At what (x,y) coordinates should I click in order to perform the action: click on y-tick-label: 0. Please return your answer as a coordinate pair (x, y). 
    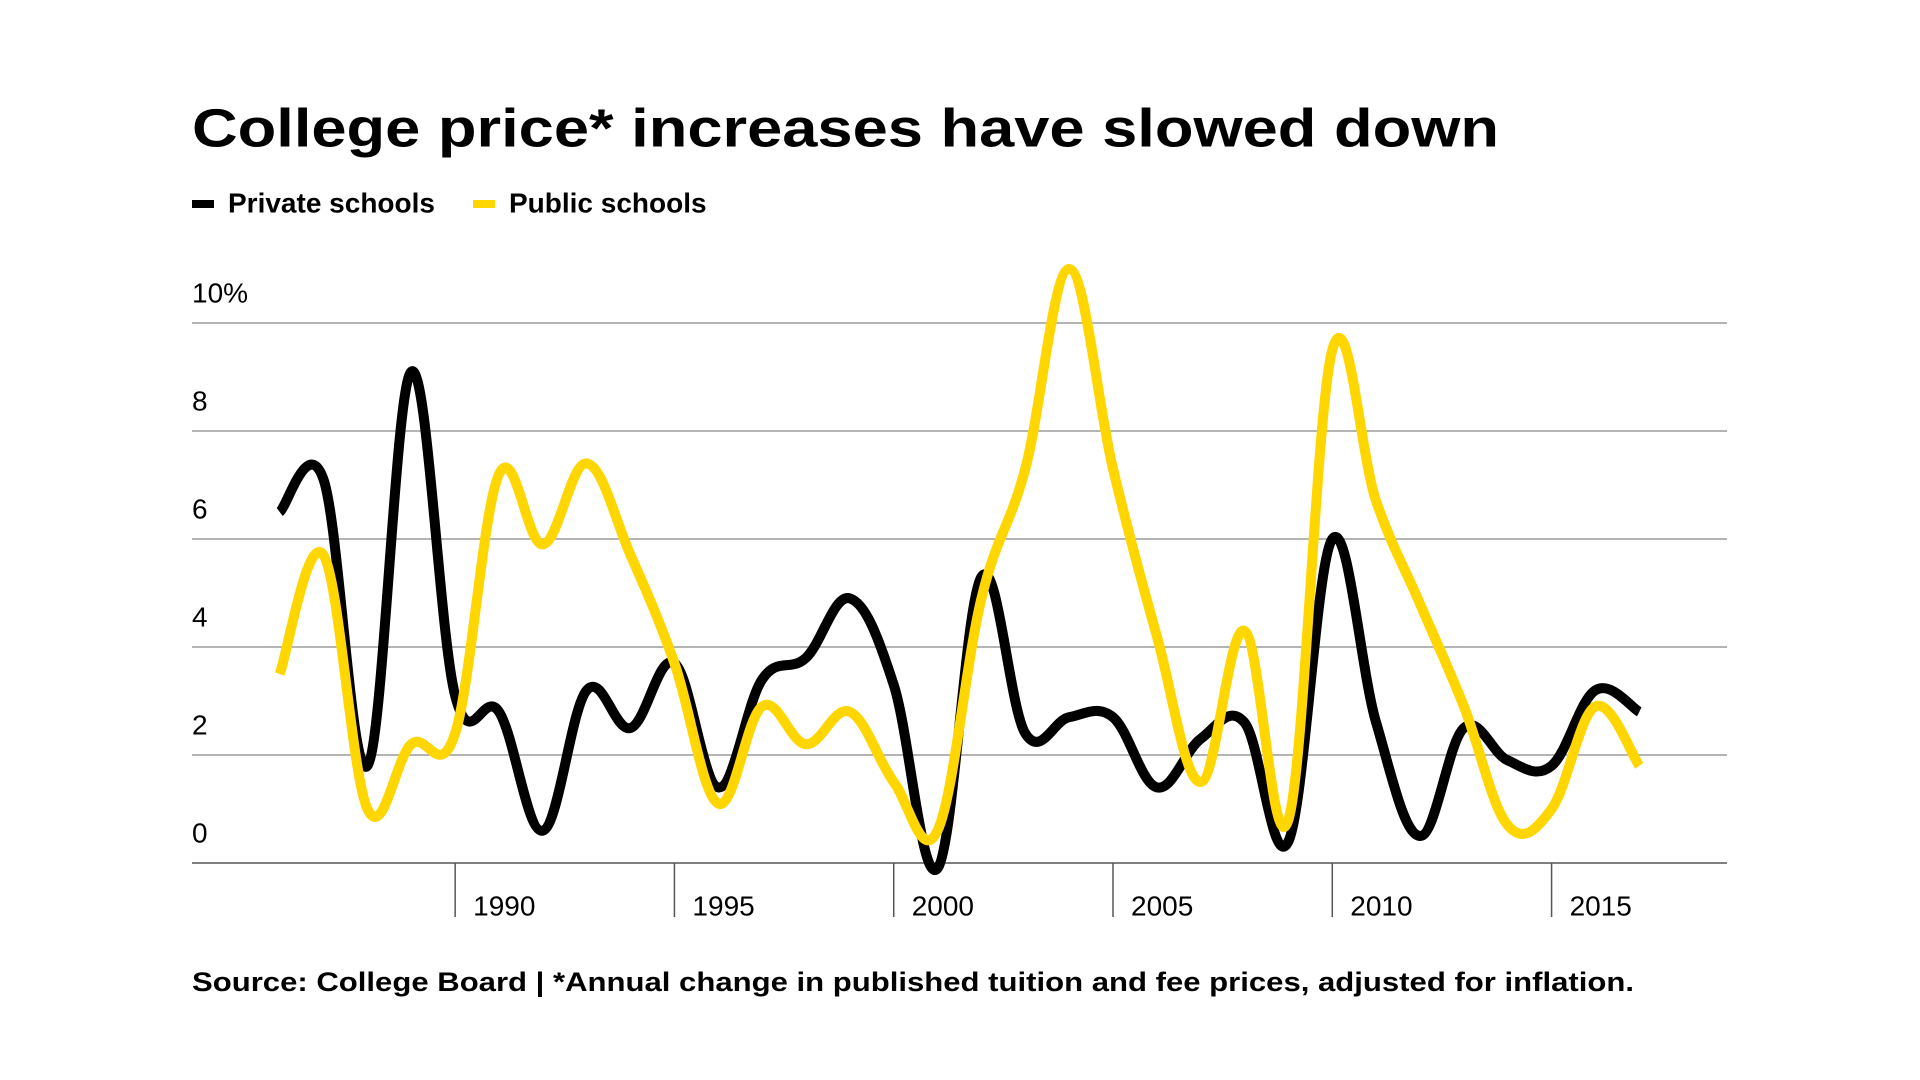
    Looking at the image, I should click on (200, 832).